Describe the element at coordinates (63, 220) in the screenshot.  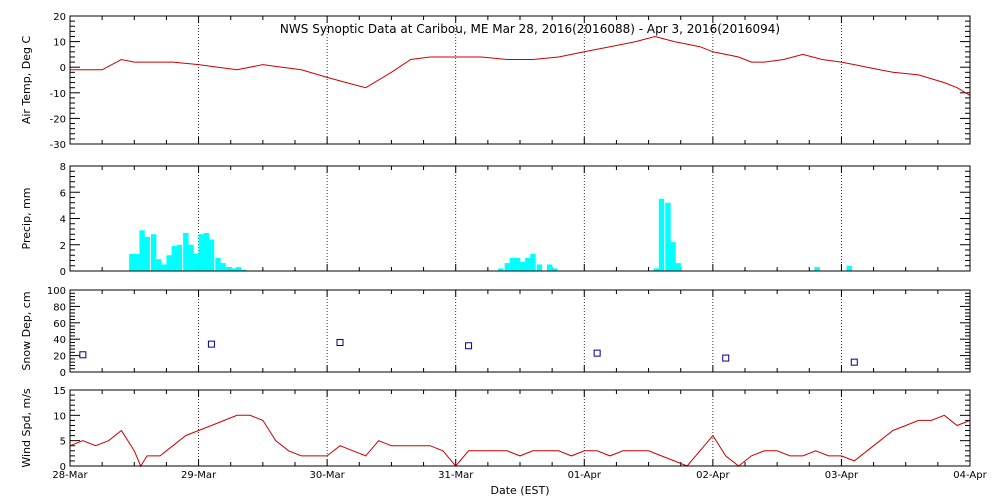
I see `precip-y-tick-label: 4` at that location.